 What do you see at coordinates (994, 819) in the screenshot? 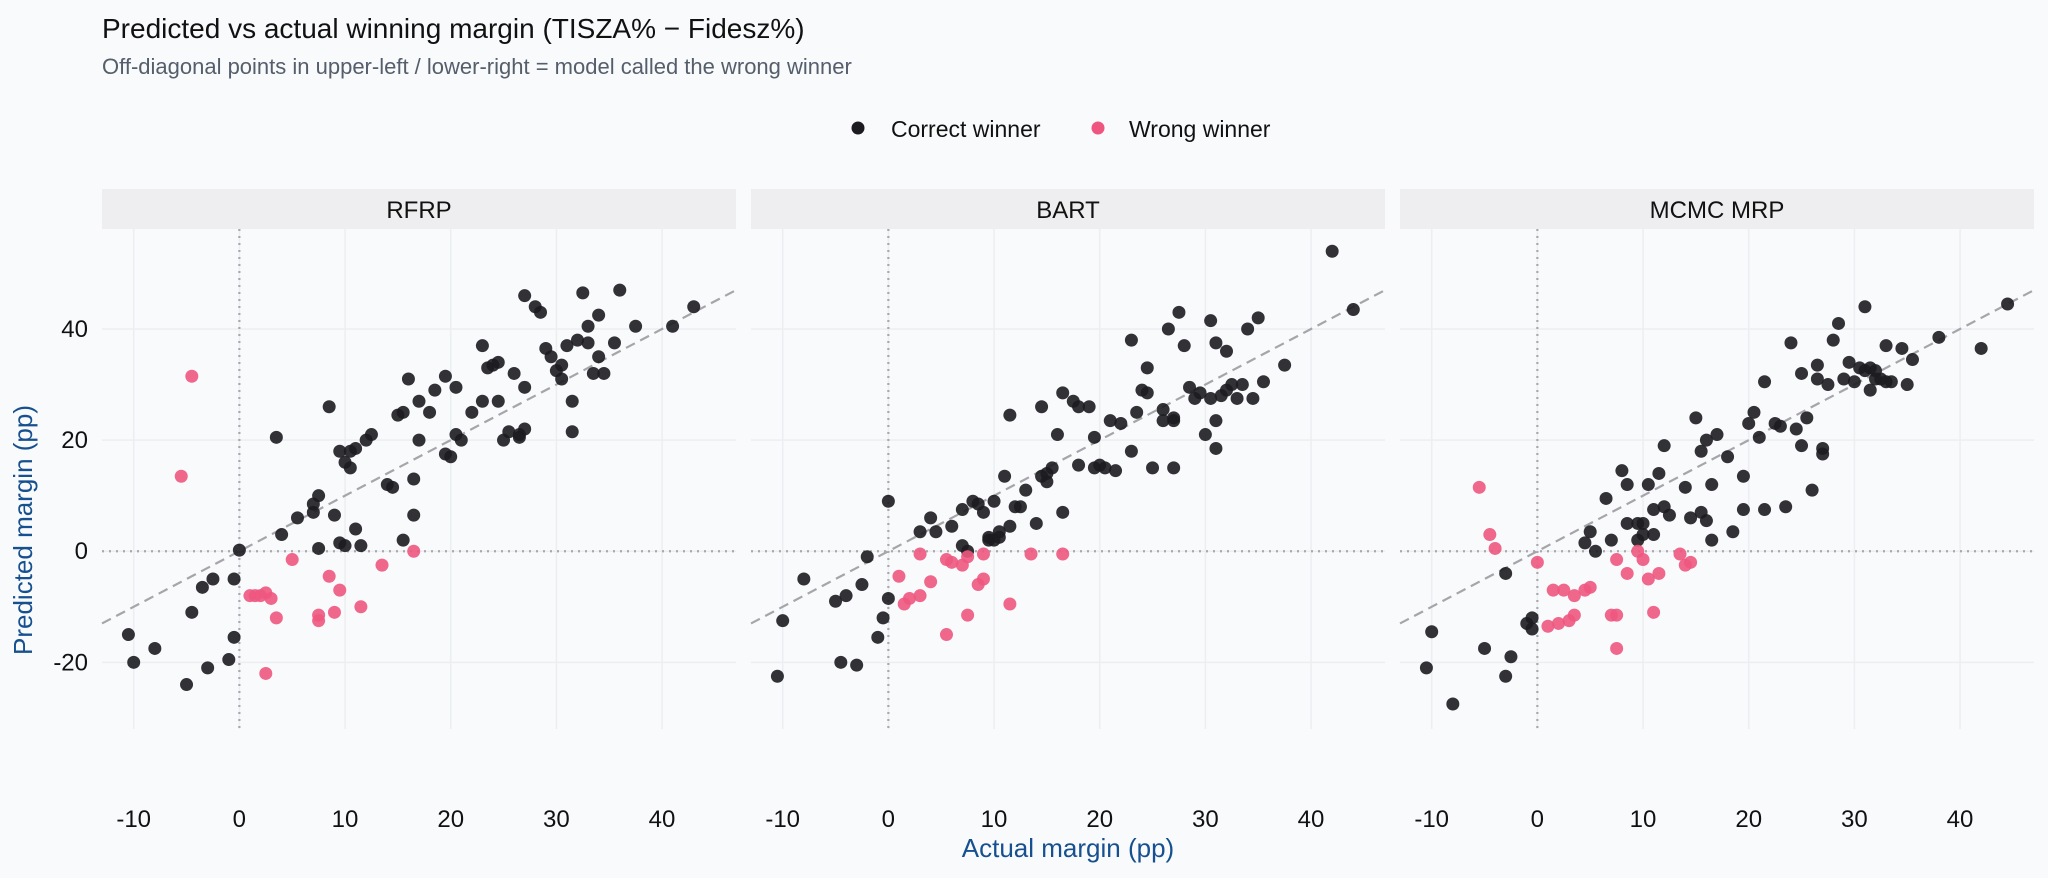
I see `x-tick-label: 10` at bounding box center [994, 819].